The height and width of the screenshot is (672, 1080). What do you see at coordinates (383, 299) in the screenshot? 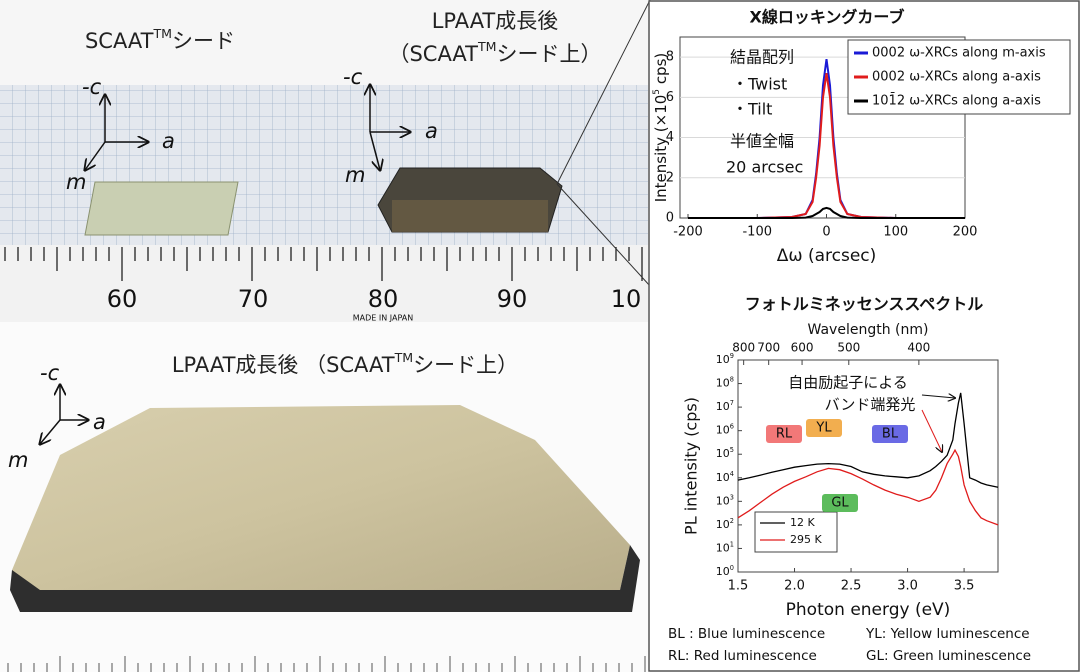
I see `ruler-label: 80` at bounding box center [383, 299].